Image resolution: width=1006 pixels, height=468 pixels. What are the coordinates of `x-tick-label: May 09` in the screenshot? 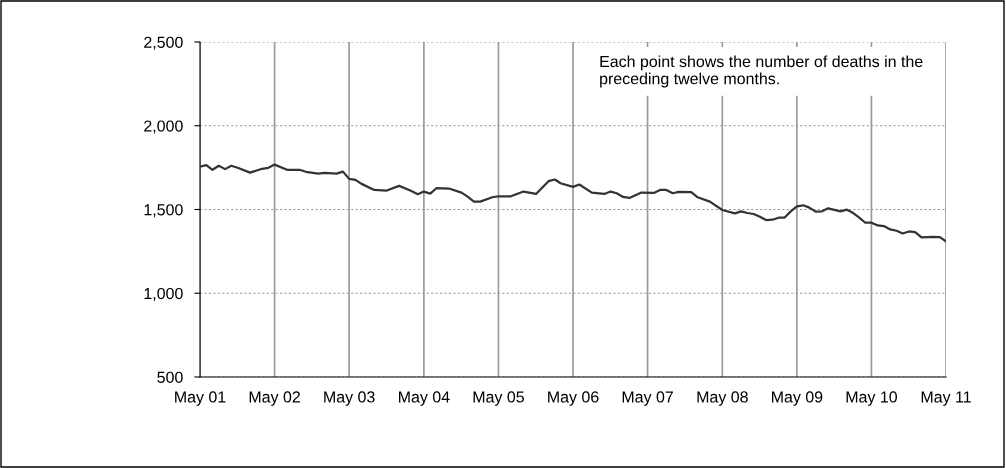 It's located at (797, 398).